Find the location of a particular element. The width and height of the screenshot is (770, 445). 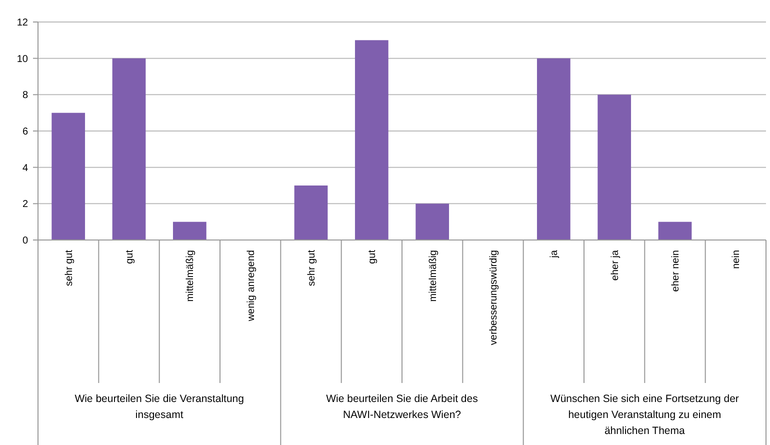

y-tick-label: 12 is located at coordinates (22, 23).